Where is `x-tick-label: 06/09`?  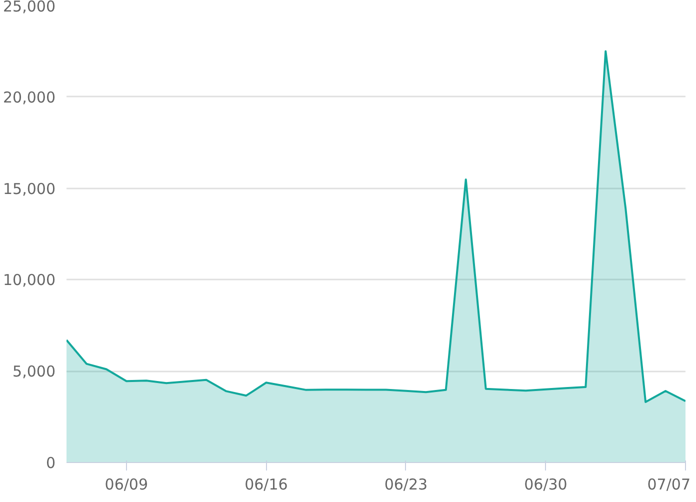 x-tick-label: 06/09 is located at coordinates (126, 485).